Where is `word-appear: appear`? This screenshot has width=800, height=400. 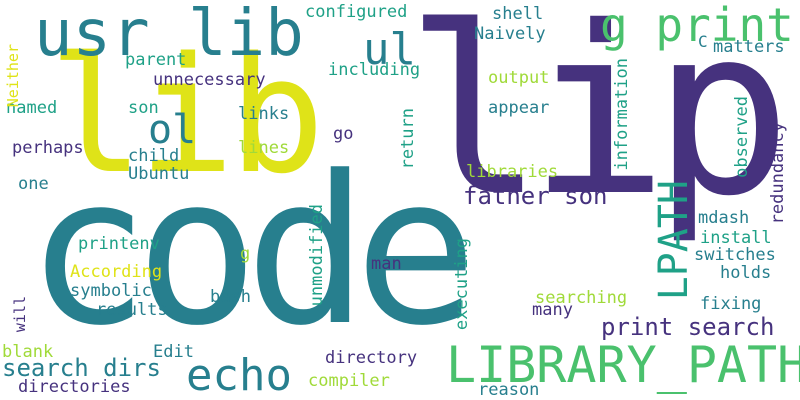
word-appear: appear is located at coordinates (519, 108).